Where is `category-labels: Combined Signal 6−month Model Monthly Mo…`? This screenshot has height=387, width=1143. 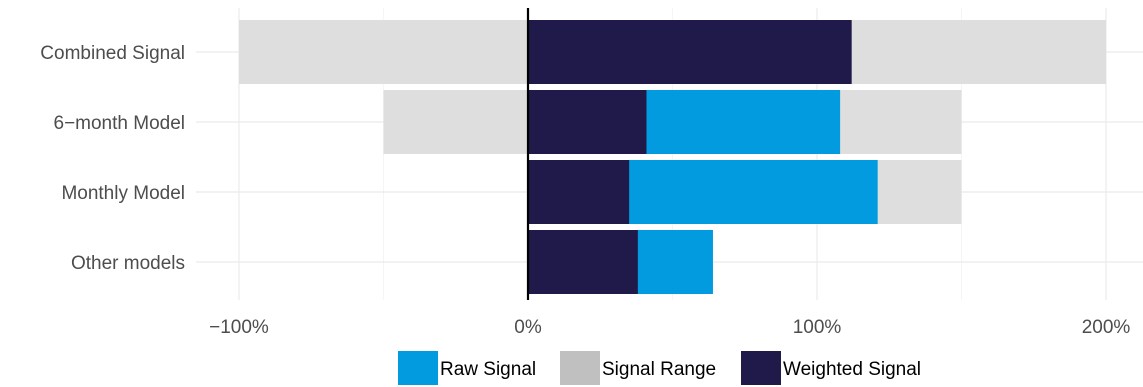
category-labels: Combined Signal 6−month Model Monthly Mo… is located at coordinates (112, 158).